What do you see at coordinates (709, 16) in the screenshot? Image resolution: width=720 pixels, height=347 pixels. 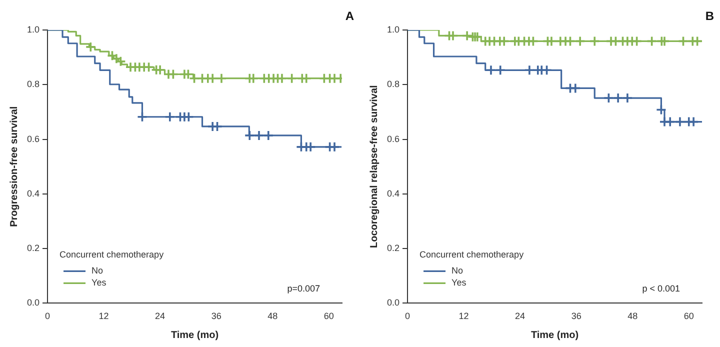 I see `chart-title: B` at bounding box center [709, 16].